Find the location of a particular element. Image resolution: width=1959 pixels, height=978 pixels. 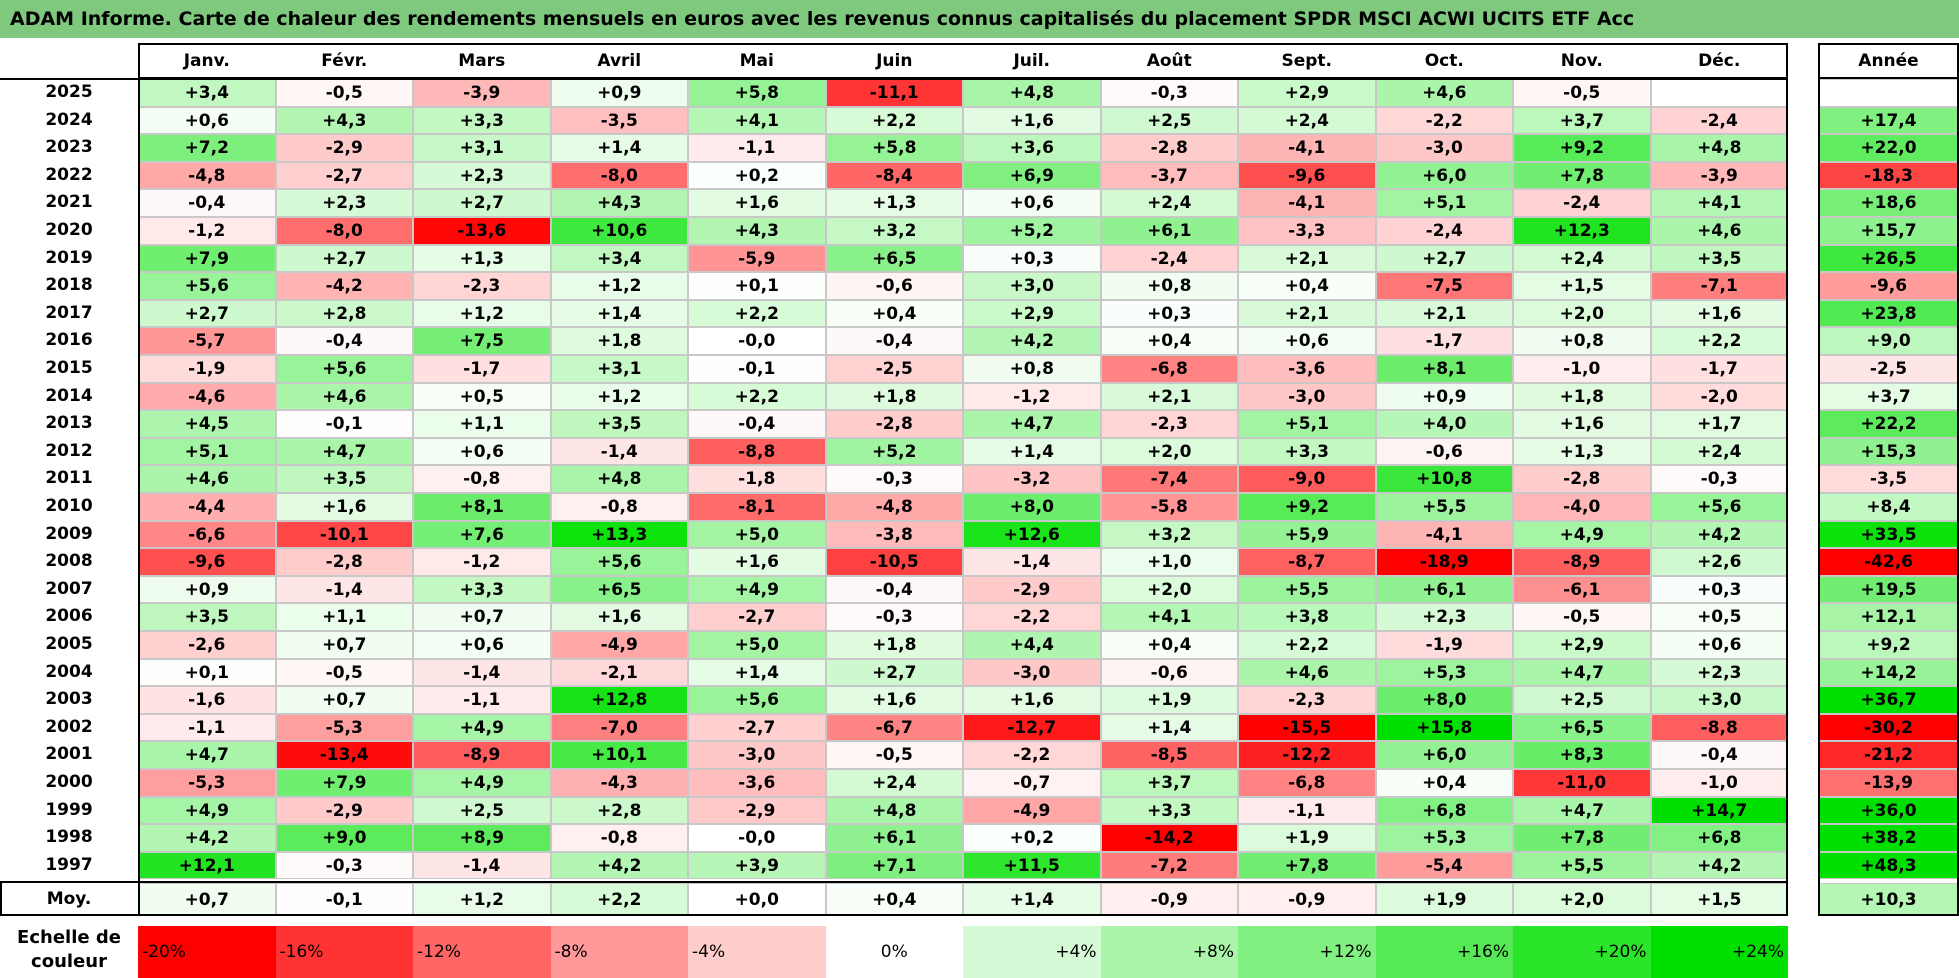

heat-cell: +5,2 is located at coordinates (1032, 231).